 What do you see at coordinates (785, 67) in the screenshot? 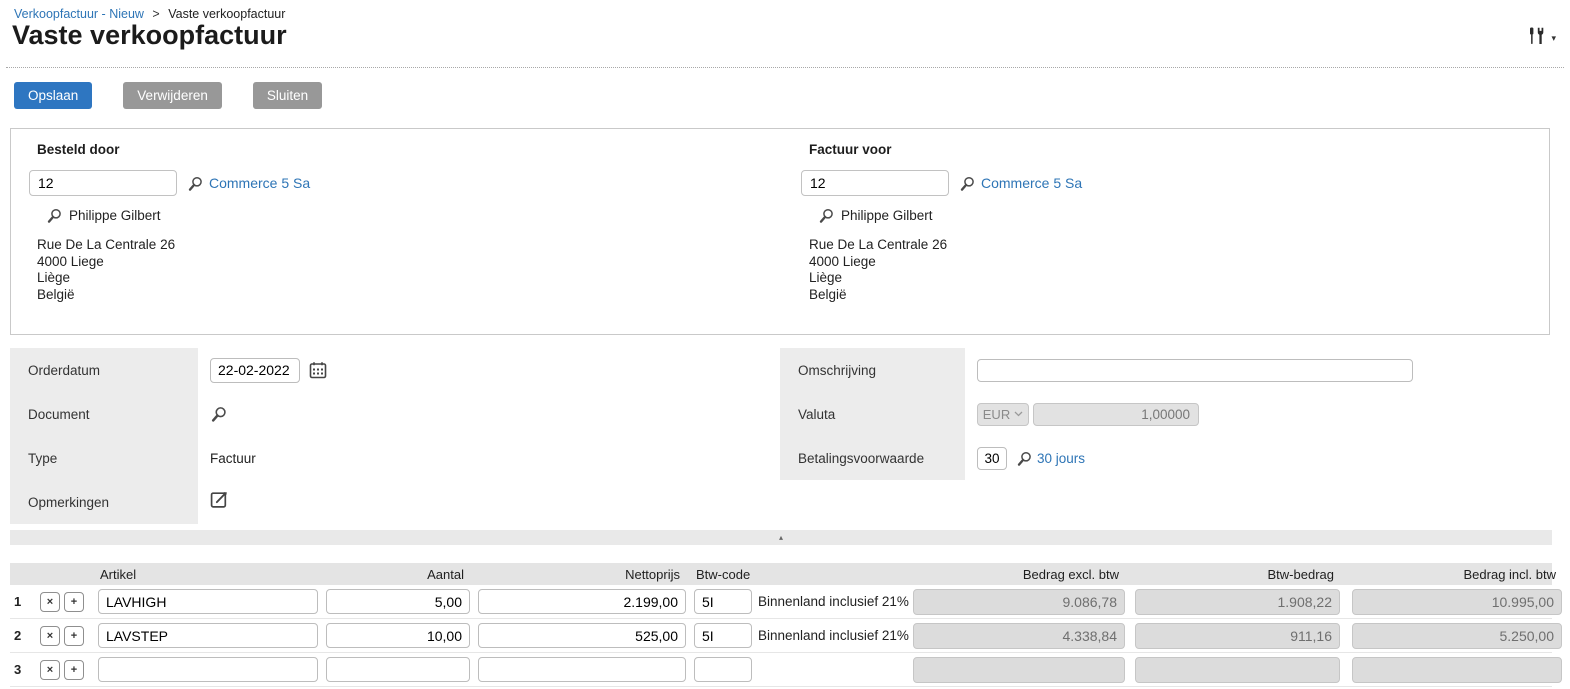
I see `title-divider` at bounding box center [785, 67].